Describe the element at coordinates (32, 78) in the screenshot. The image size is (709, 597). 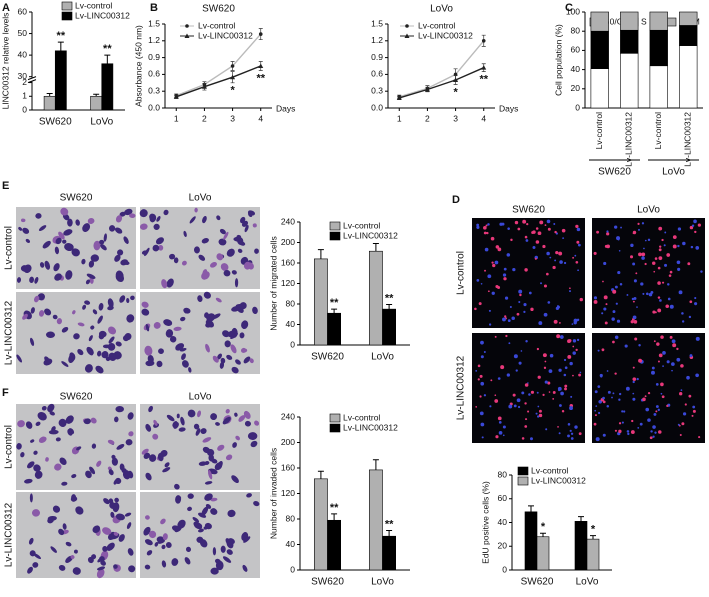
I see `break-mark` at that location.